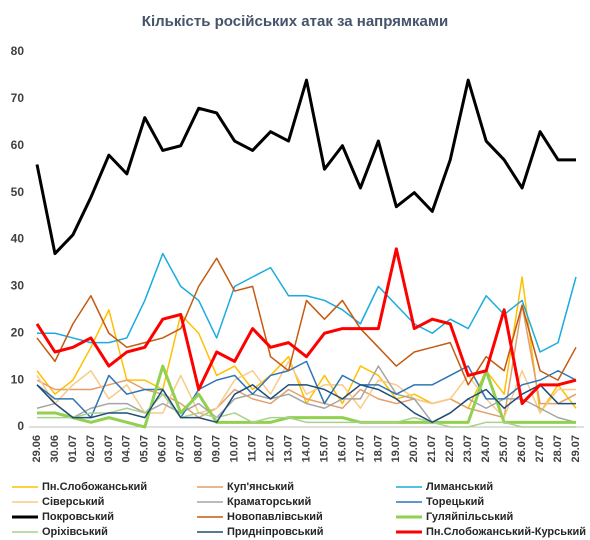 The height and width of the screenshot is (540, 590). What do you see at coordinates (163, 449) in the screenshot?
I see `x-tick-label: 06.07` at bounding box center [163, 449].